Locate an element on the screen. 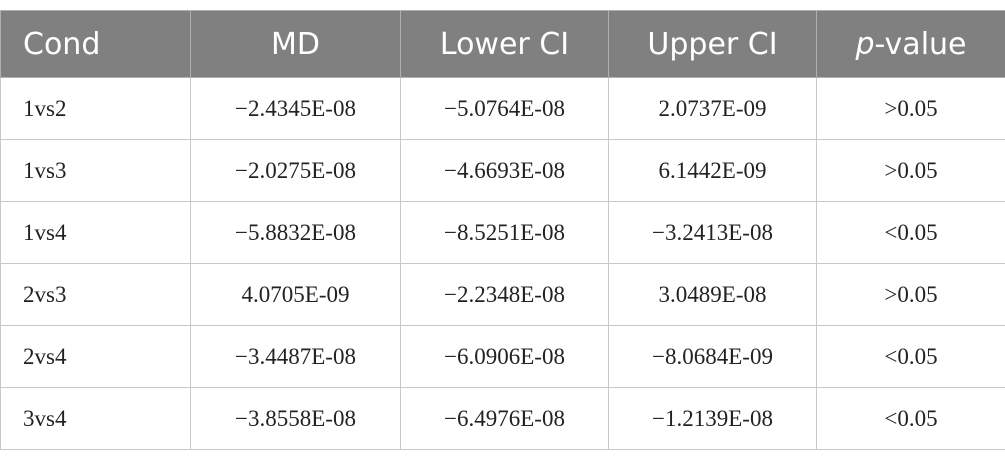 Image resolution: width=1005 pixels, height=468 pixels. table-cell: 3.0489E-08 is located at coordinates (712, 294).